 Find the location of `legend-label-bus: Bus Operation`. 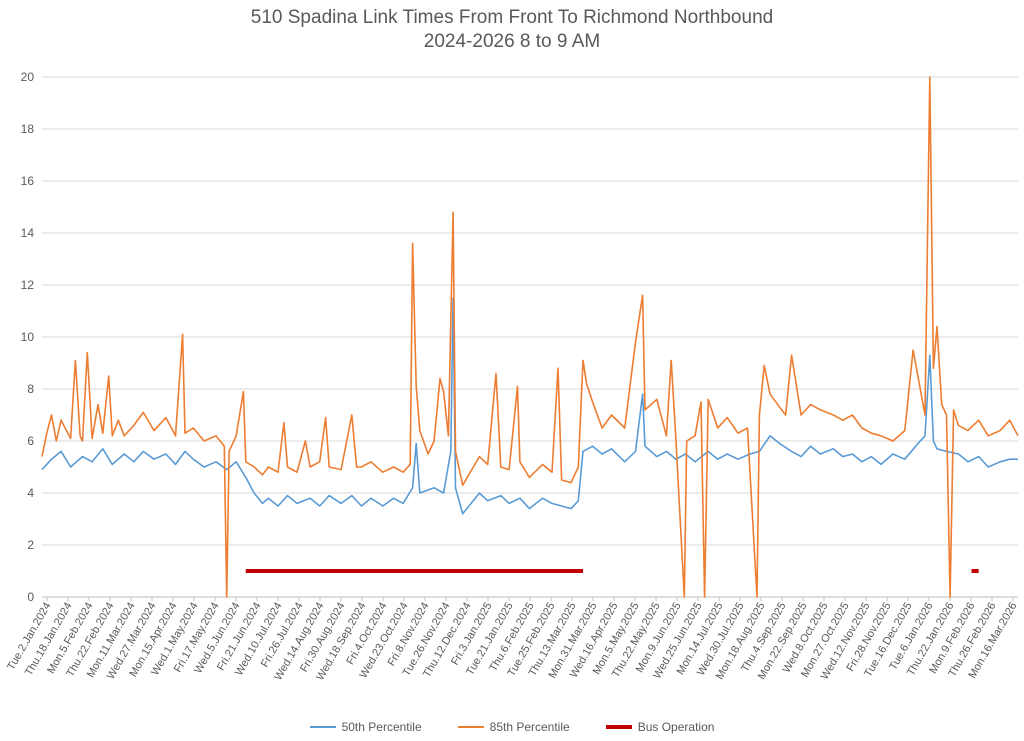

legend-label-bus: Bus Operation is located at coordinates (676, 727).